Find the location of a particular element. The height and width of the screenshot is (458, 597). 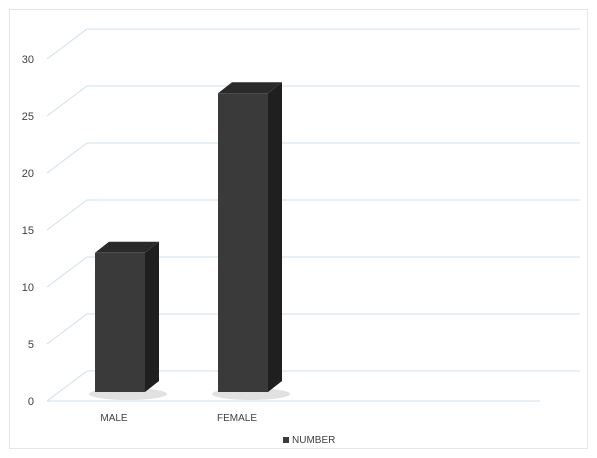

y-axis-ticks: 0 5 10 15 20 25 30 is located at coordinates (28, 231).